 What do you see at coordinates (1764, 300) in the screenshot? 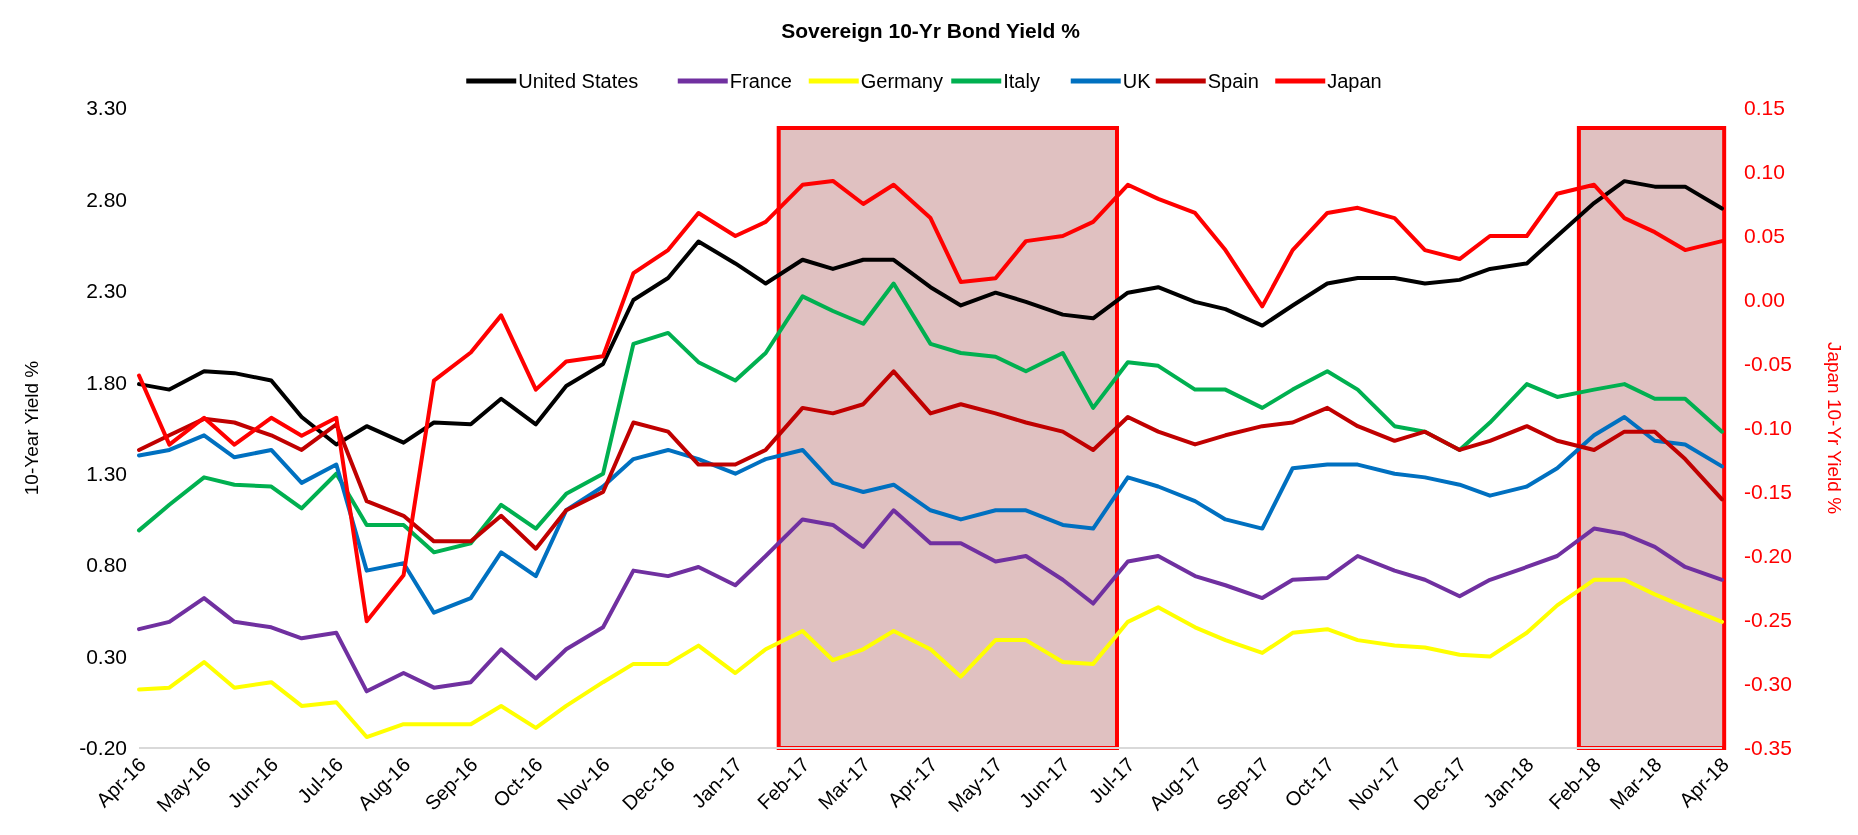
I see `y2-tick-label: 0.00` at bounding box center [1764, 300].